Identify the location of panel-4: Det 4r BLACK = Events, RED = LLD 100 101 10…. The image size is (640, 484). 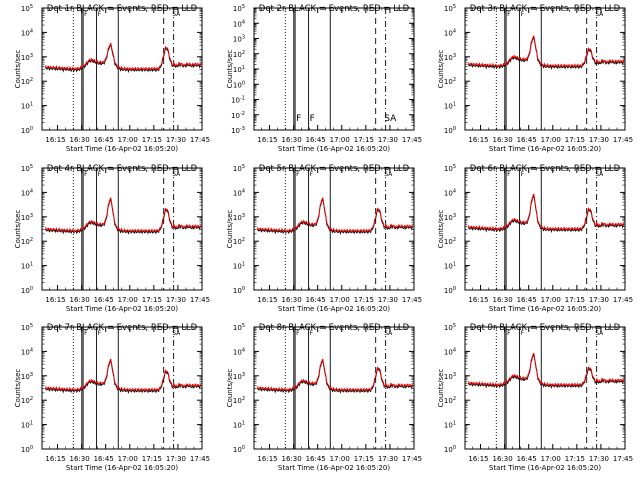
(112, 238).